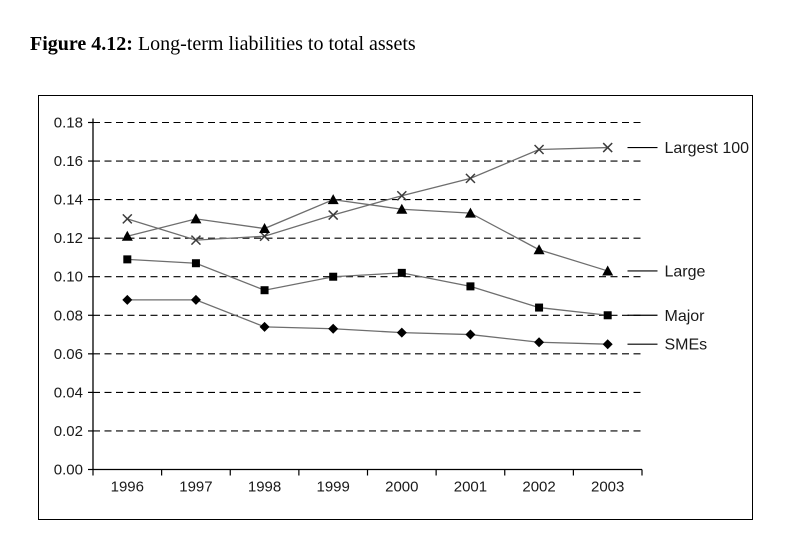  What do you see at coordinates (68, 123) in the screenshot?
I see `y-tick-label: 0.18` at bounding box center [68, 123].